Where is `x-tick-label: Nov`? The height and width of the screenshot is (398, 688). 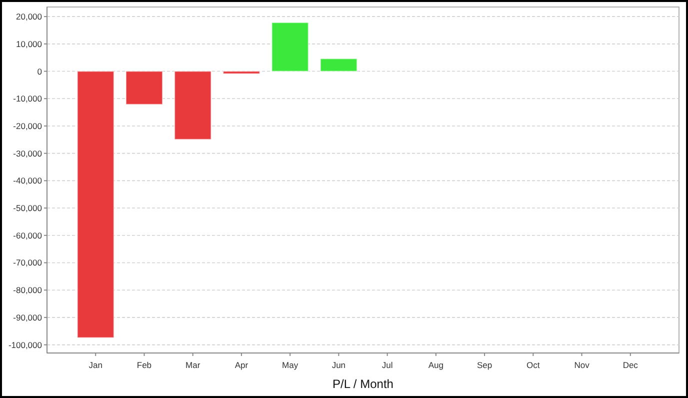
x-tick-label: Nov is located at coordinates (582, 365).